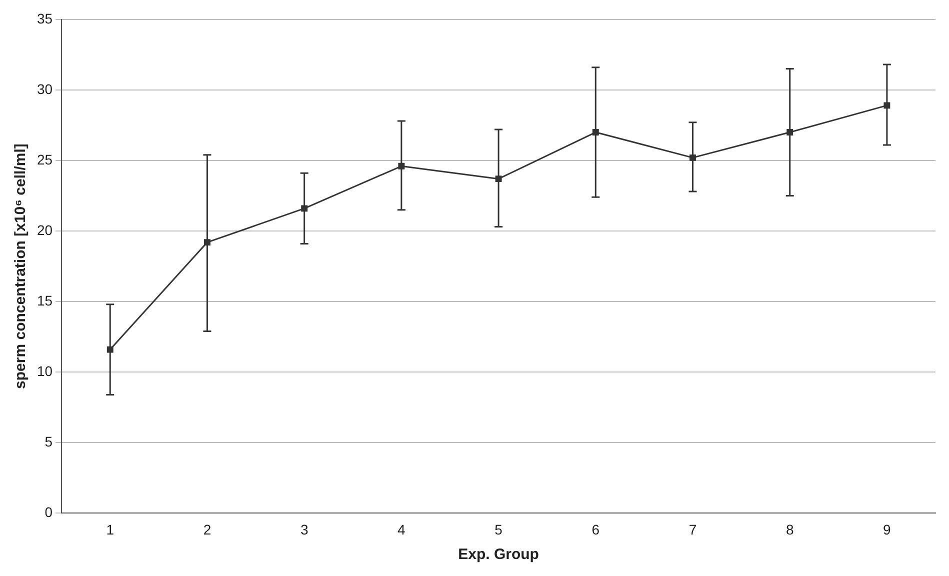 The image size is (949, 576). Describe the element at coordinates (44, 159) in the screenshot. I see `y-tick-label: 25` at that location.